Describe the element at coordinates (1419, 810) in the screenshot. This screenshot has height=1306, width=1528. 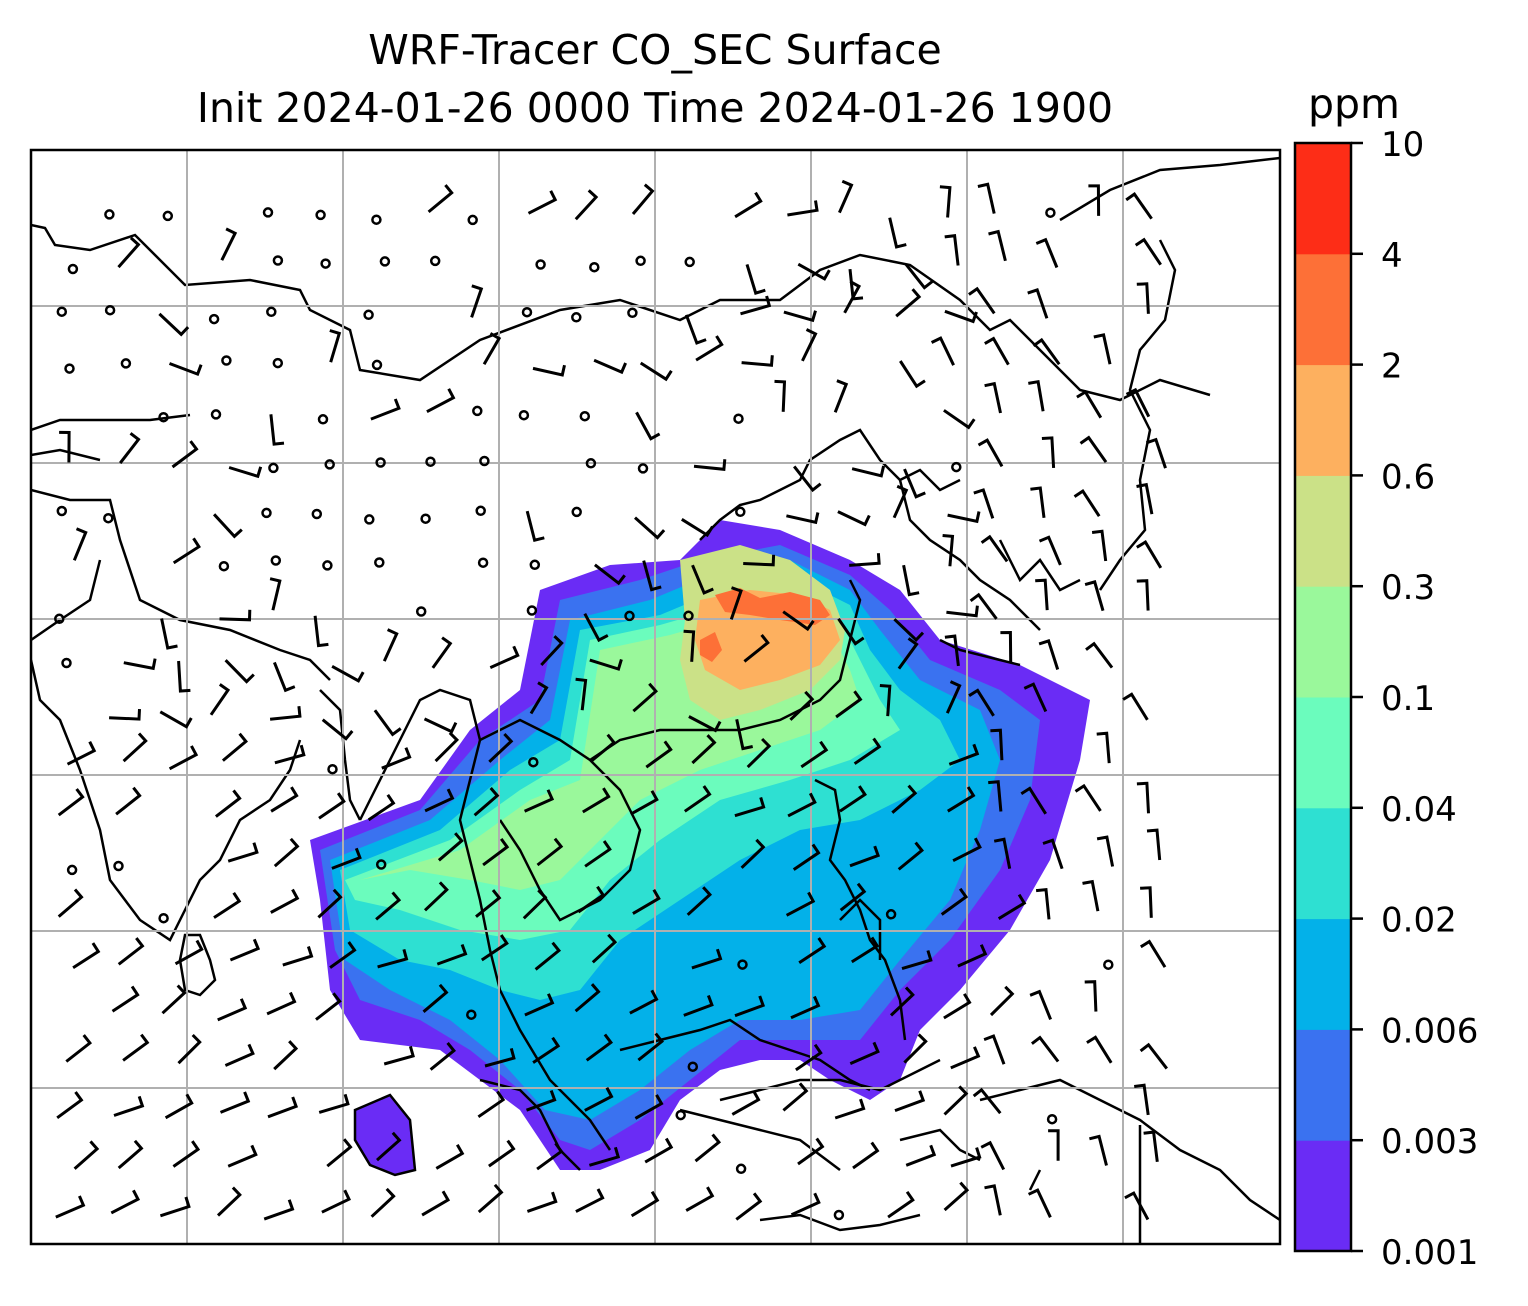
I see `colorbar-tick-label: 0.04` at that location.